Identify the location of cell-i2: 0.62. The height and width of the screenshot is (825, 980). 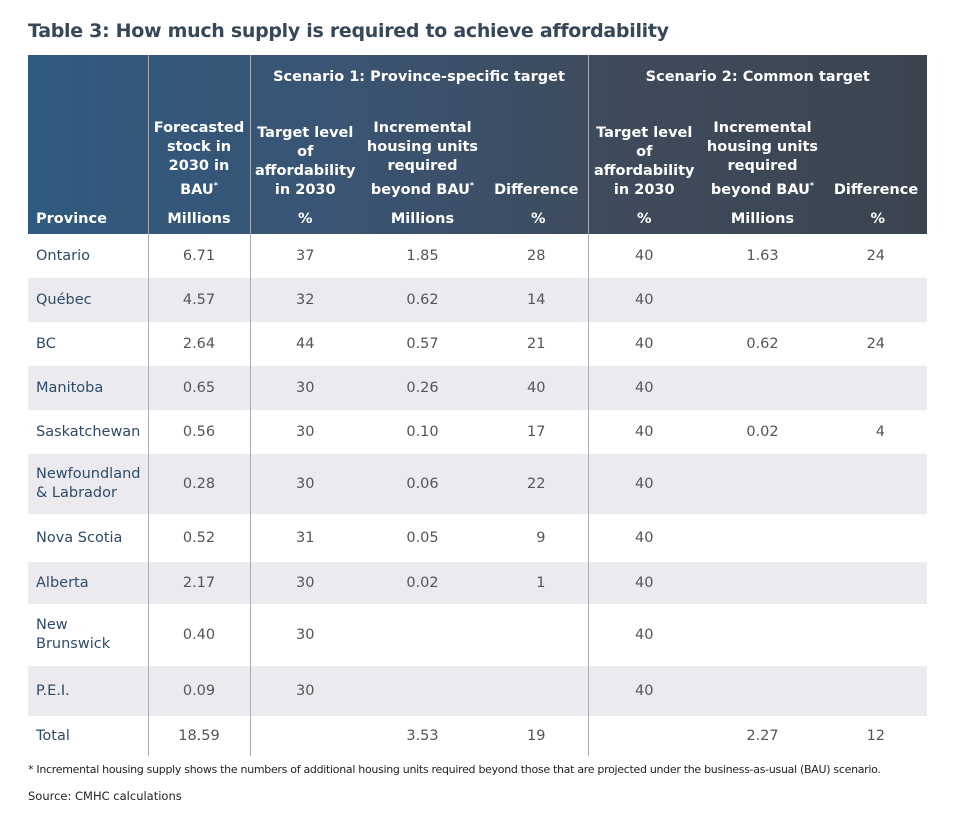
(762, 344).